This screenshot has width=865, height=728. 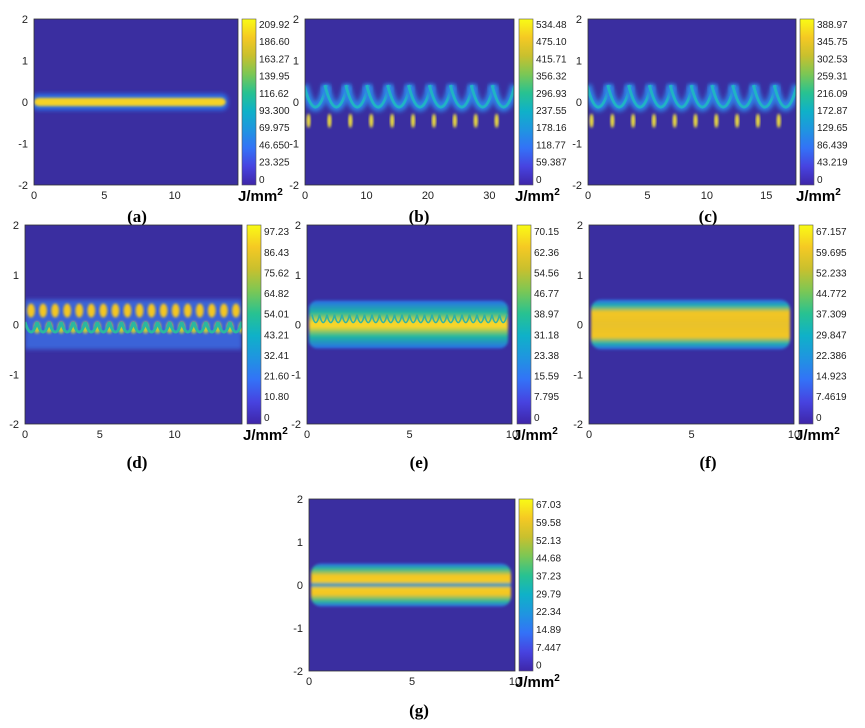 I want to click on colorbar-tick-label: 186.60, so click(x=274, y=42).